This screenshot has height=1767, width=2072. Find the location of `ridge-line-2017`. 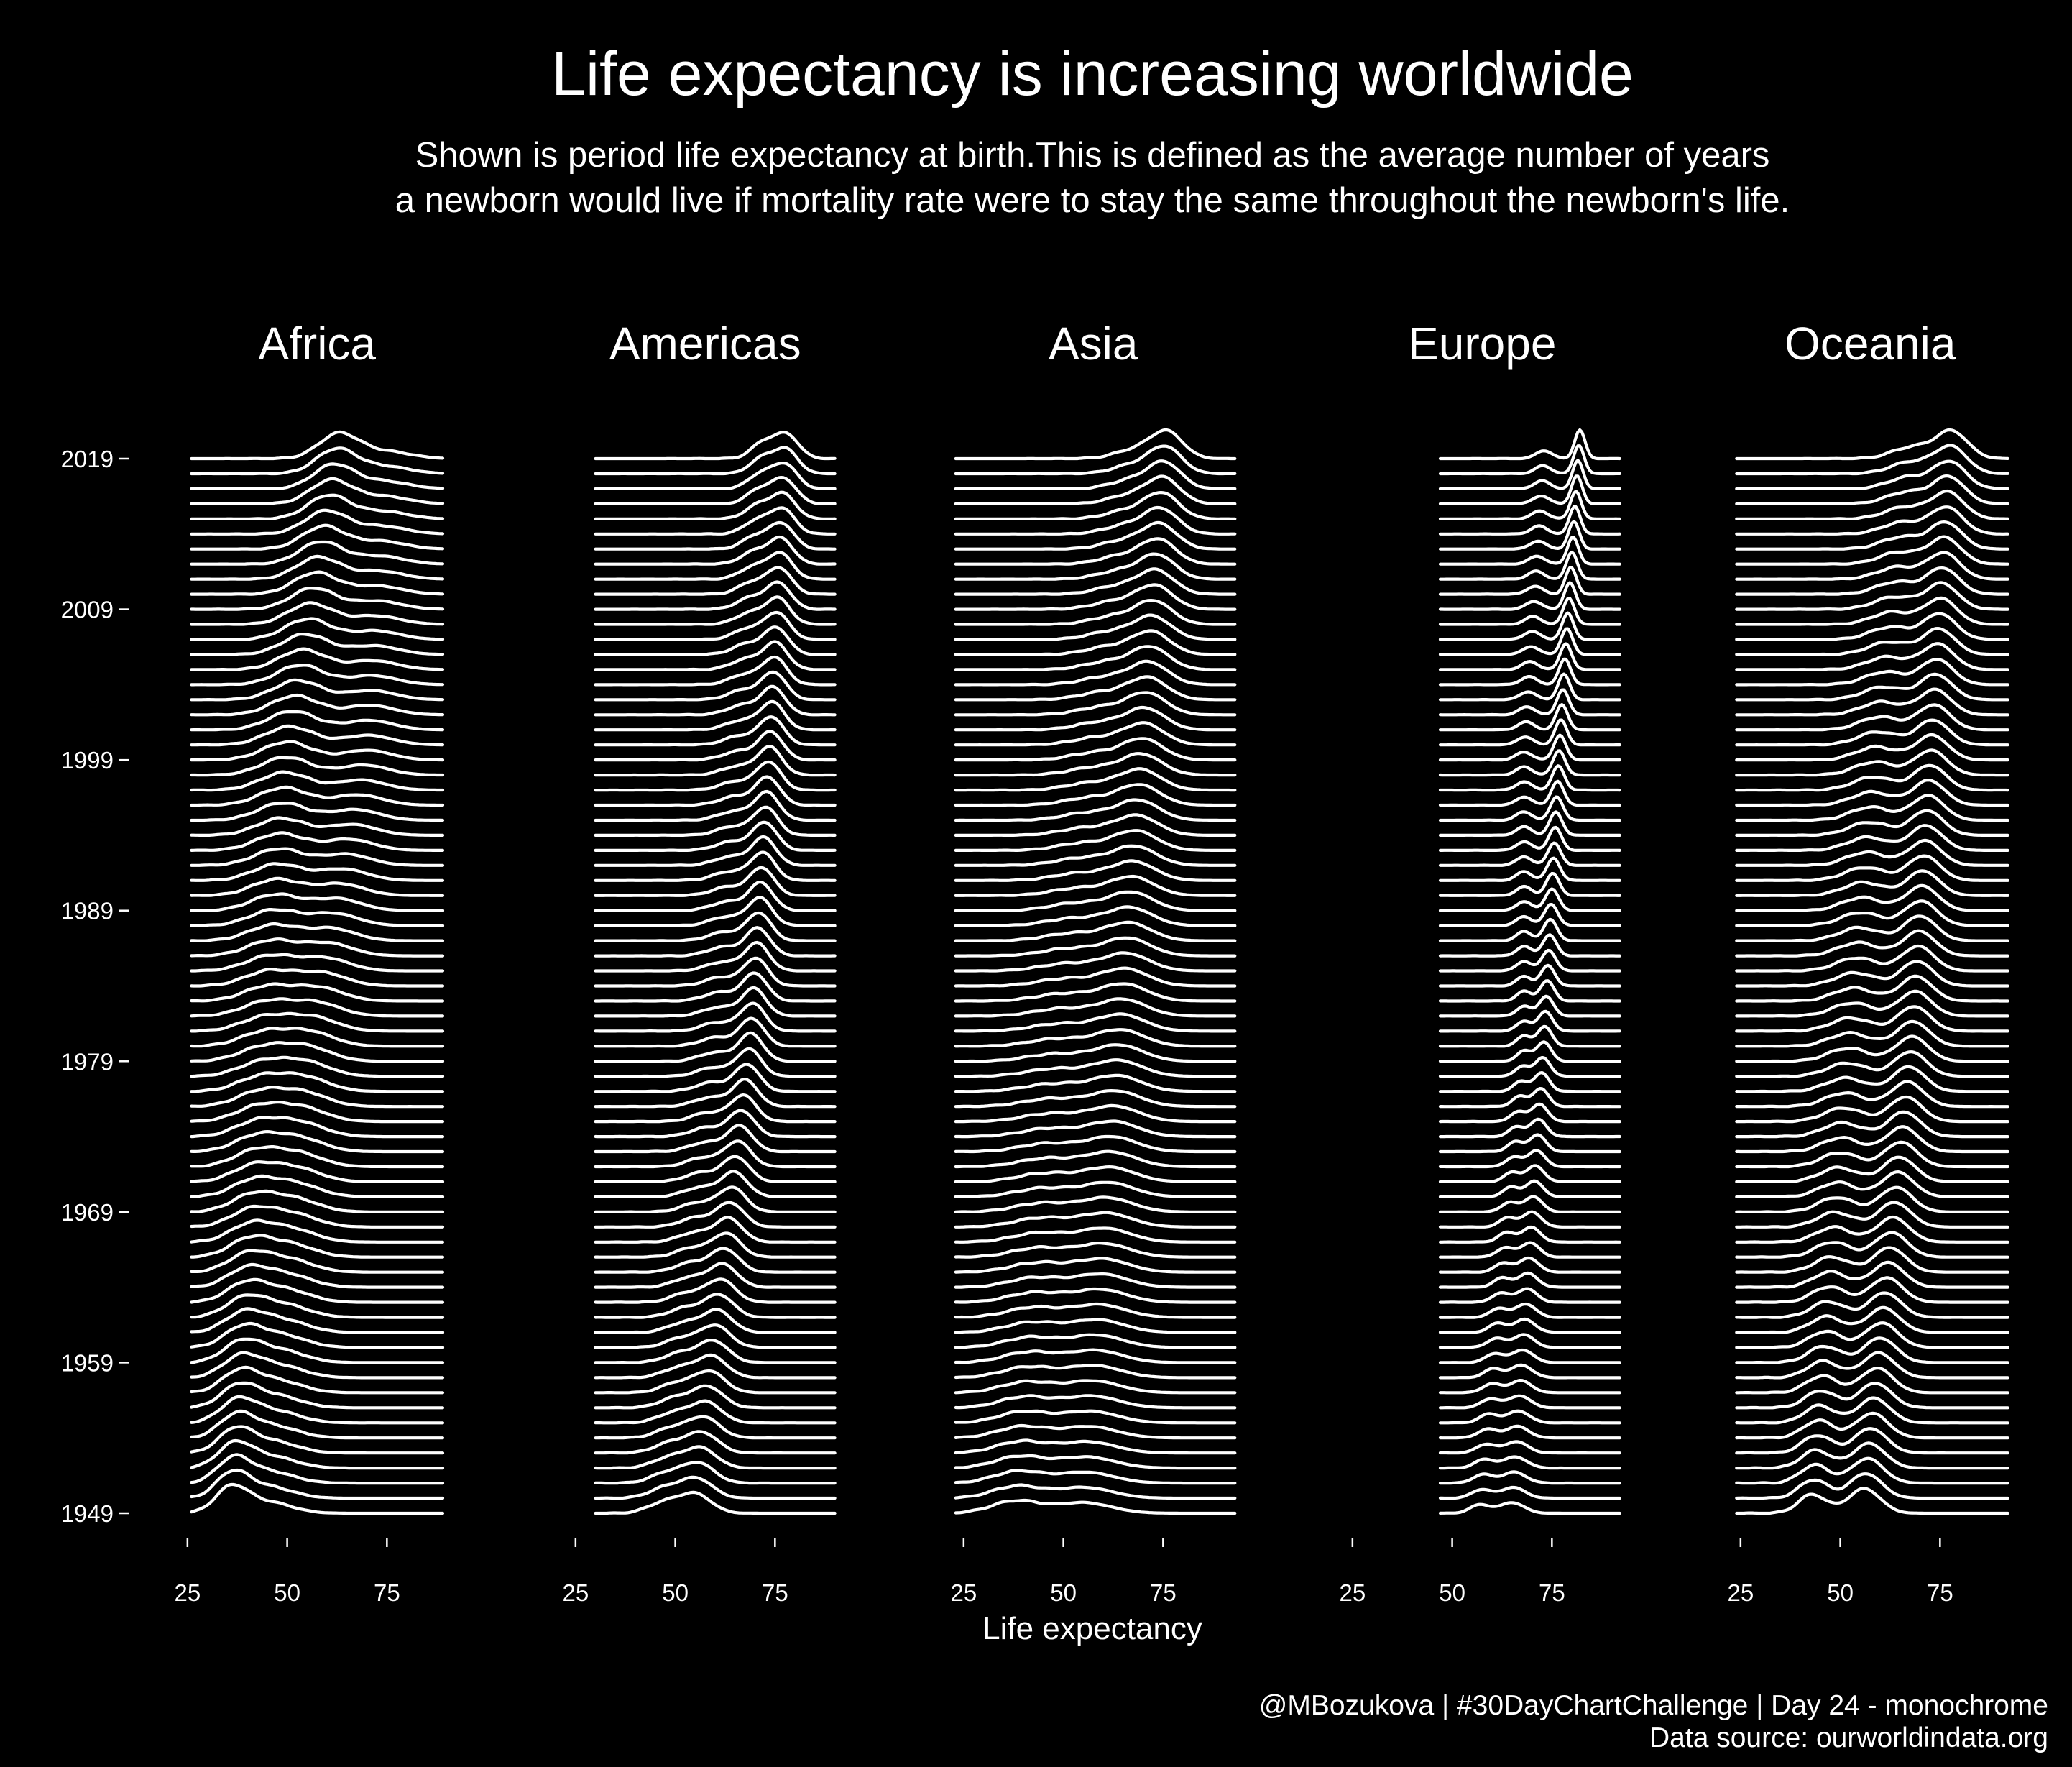

ridge-line-2017 is located at coordinates (1529, 474).